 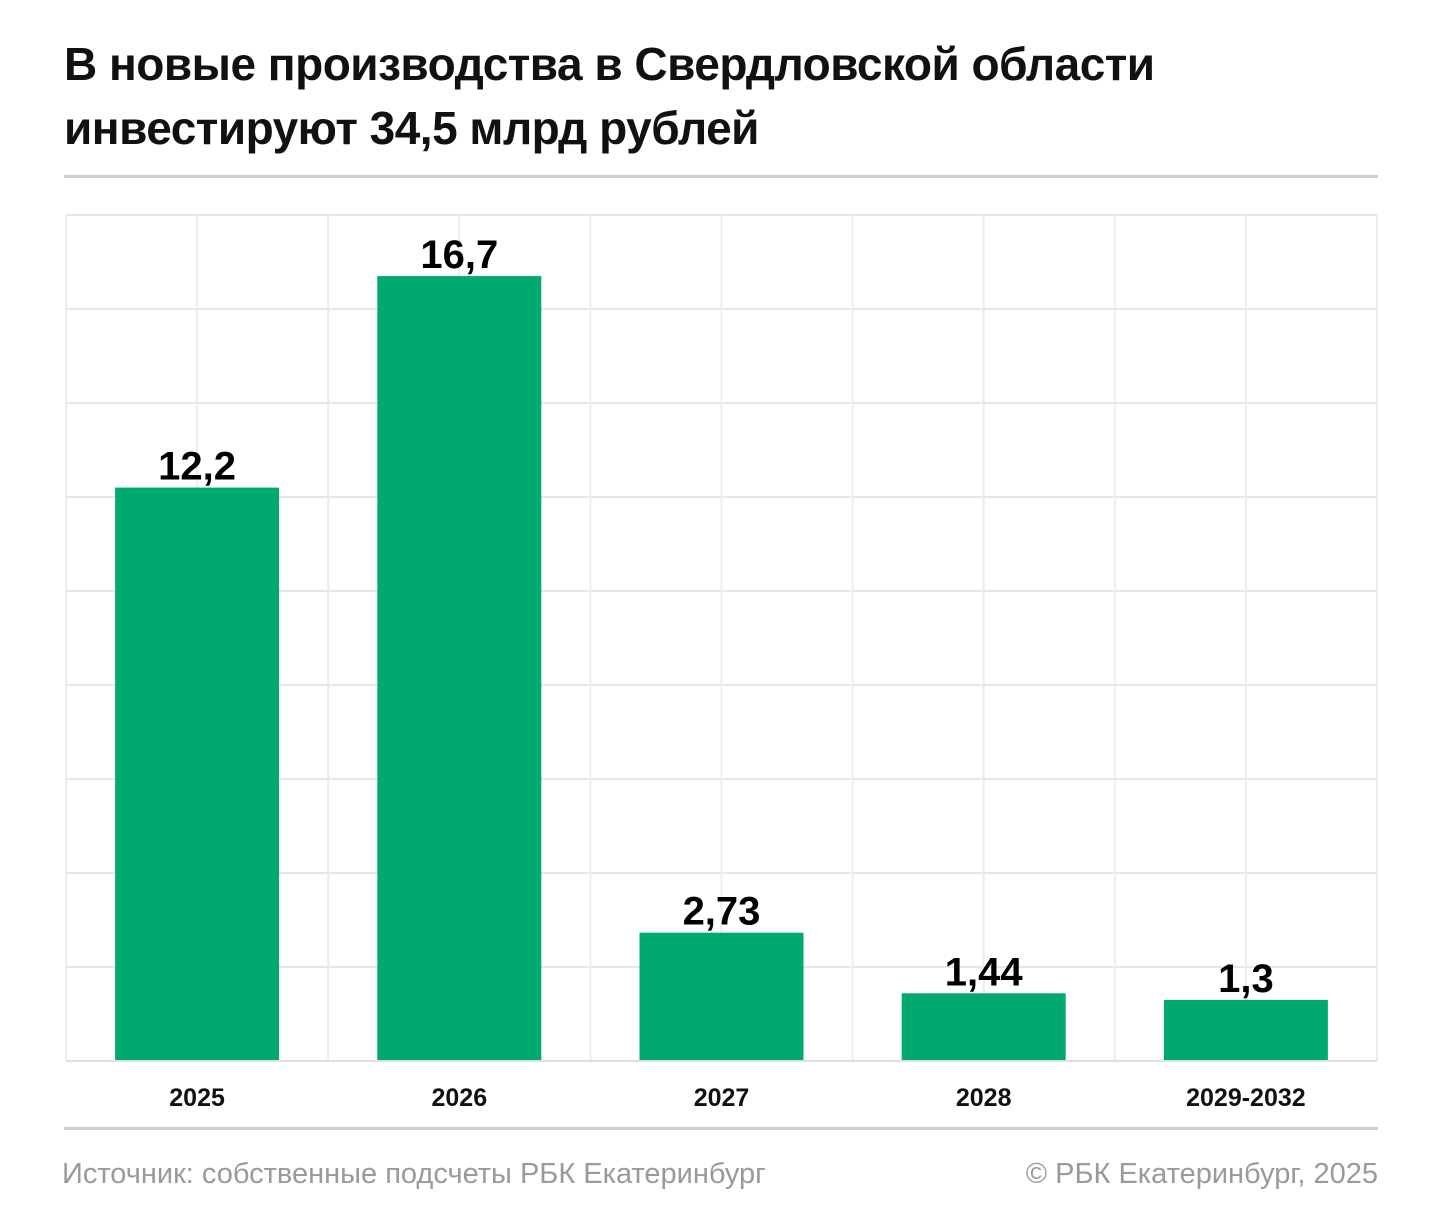 What do you see at coordinates (197, 1098) in the screenshot?
I see `x-tick-label: 2025` at bounding box center [197, 1098].